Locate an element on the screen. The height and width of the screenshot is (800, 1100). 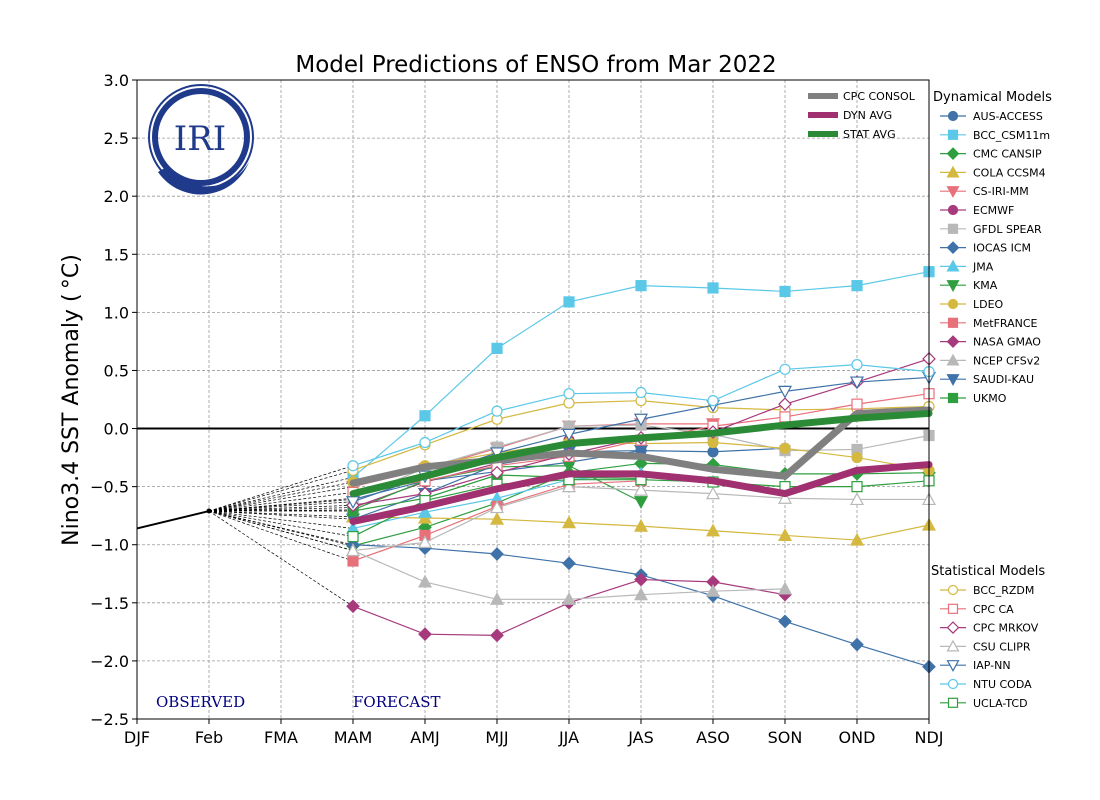
x-tick-label: MJJ is located at coordinates (496, 737).